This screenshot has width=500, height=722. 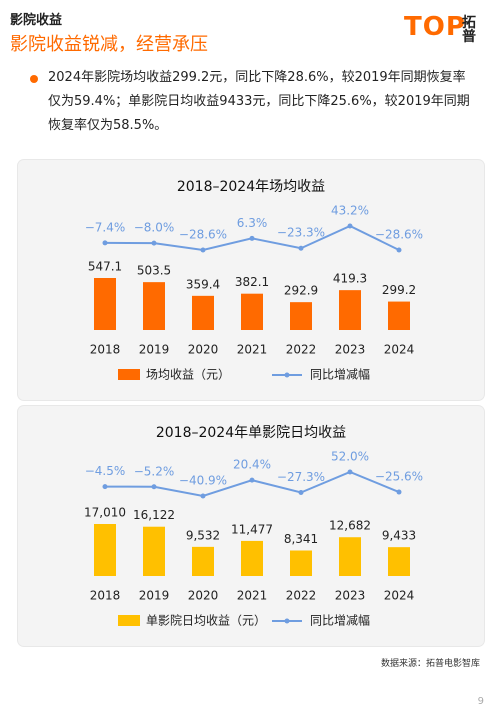 What do you see at coordinates (154, 471) in the screenshot?
I see `data-label: −5.2%` at bounding box center [154, 471].